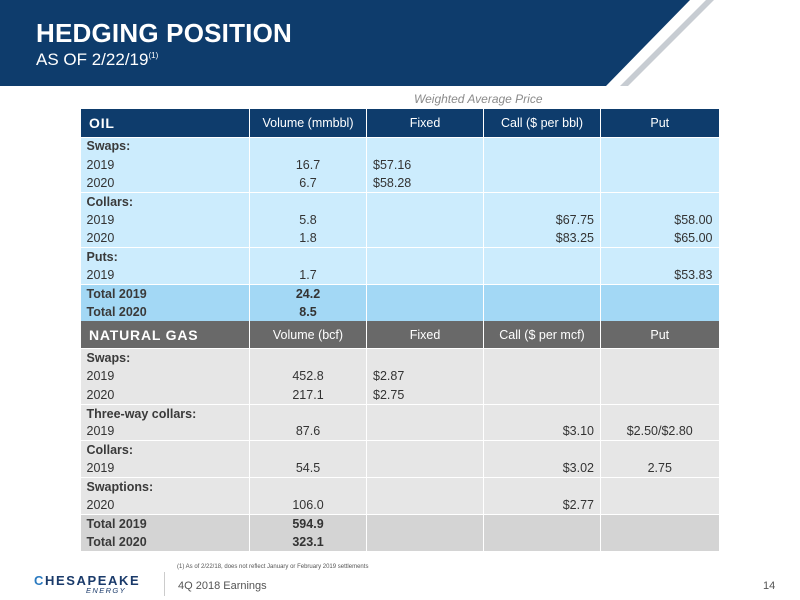  Describe the element at coordinates (165, 523) in the screenshot. I see `total-label: Total 2019` at that location.